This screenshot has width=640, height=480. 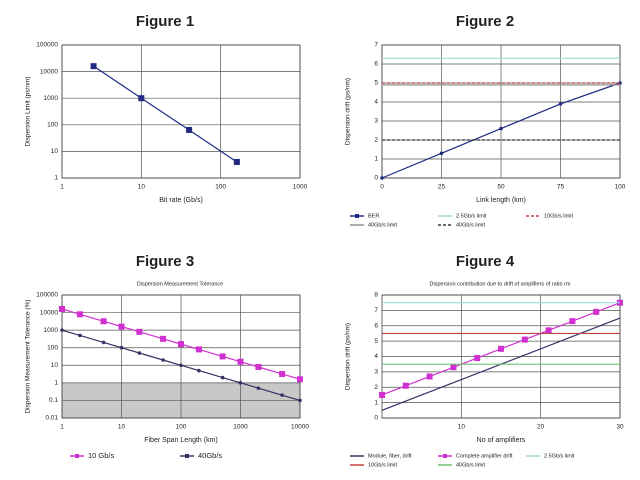 What do you see at coordinates (180, 284) in the screenshot?
I see `chart-subtitle: Dispersion Measurement Tolerance` at bounding box center [180, 284].